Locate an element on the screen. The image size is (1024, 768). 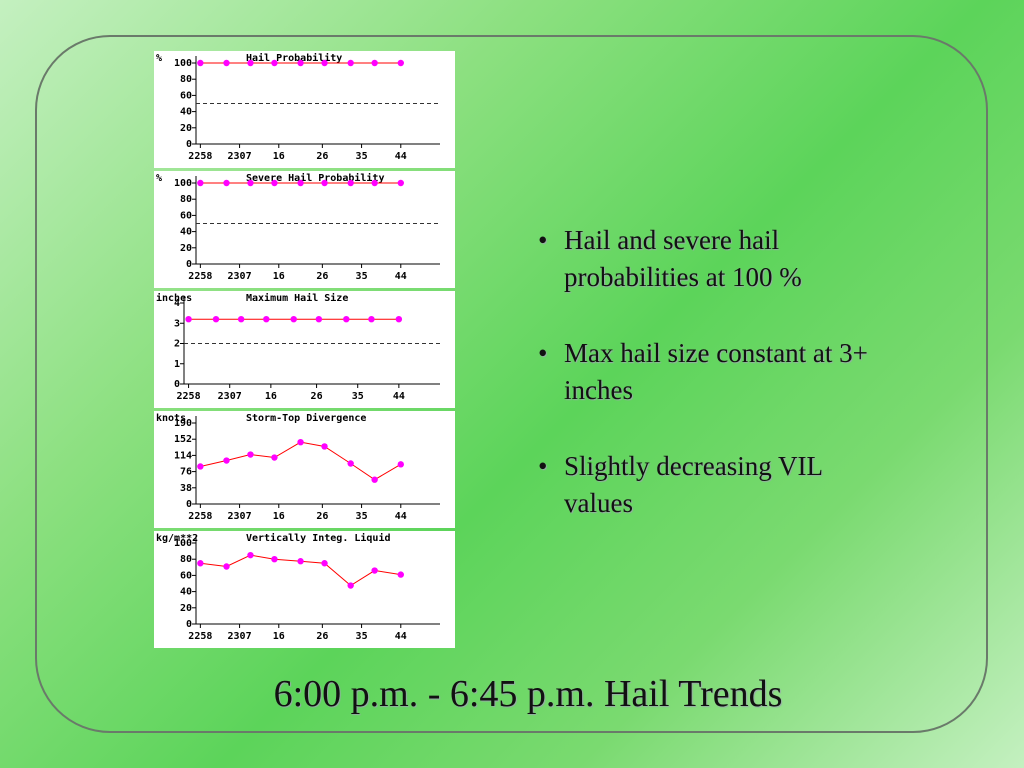
y-tick-label: 4 is located at coordinates (177, 303).